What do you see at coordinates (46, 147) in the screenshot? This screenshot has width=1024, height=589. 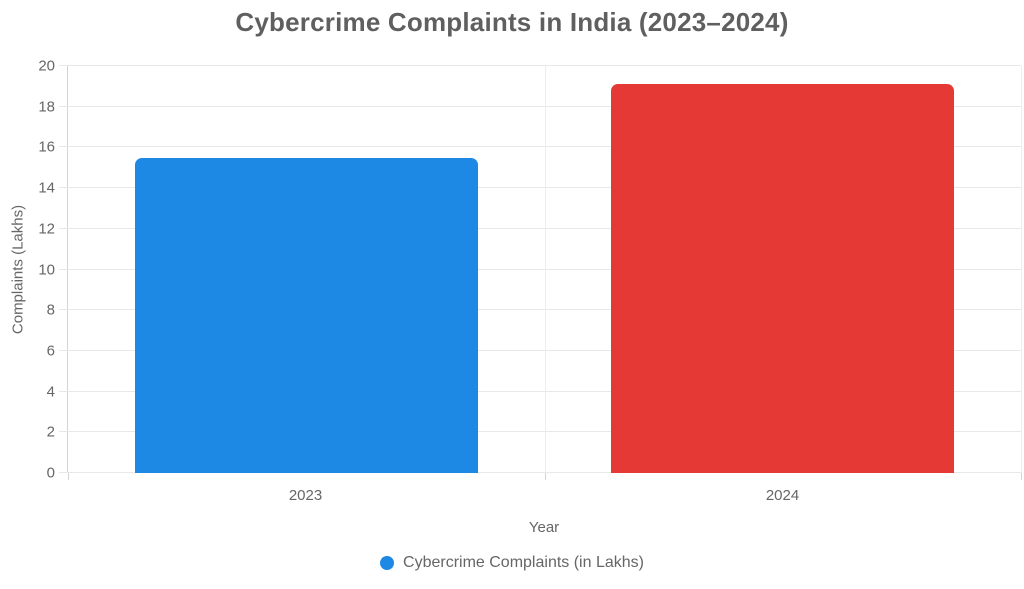 I see `y-tick-label: 16` at bounding box center [46, 147].